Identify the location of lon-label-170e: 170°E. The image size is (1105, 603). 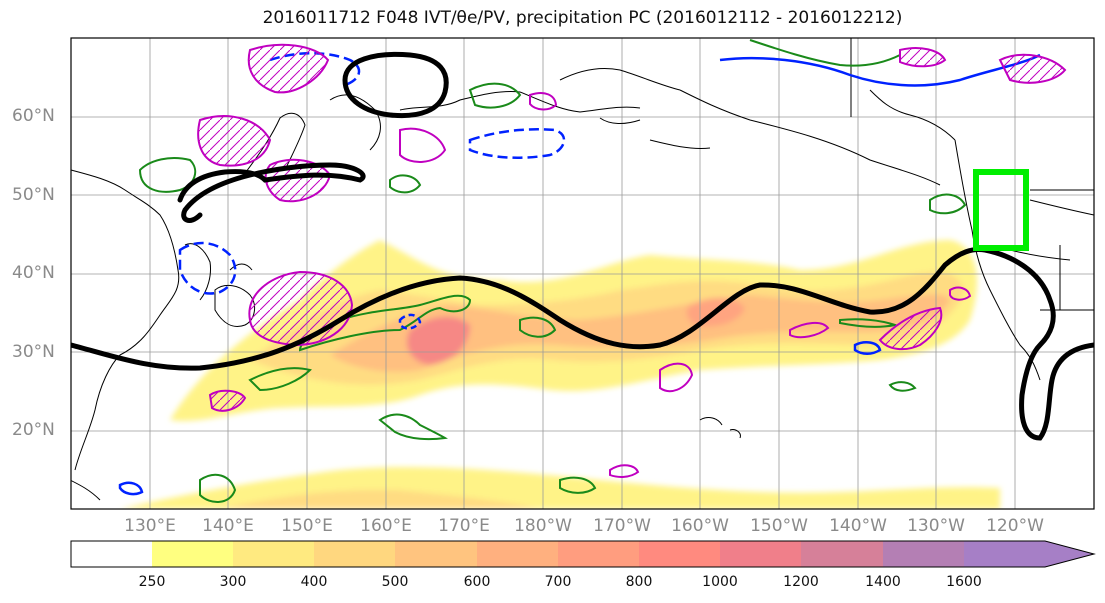
(464, 526).